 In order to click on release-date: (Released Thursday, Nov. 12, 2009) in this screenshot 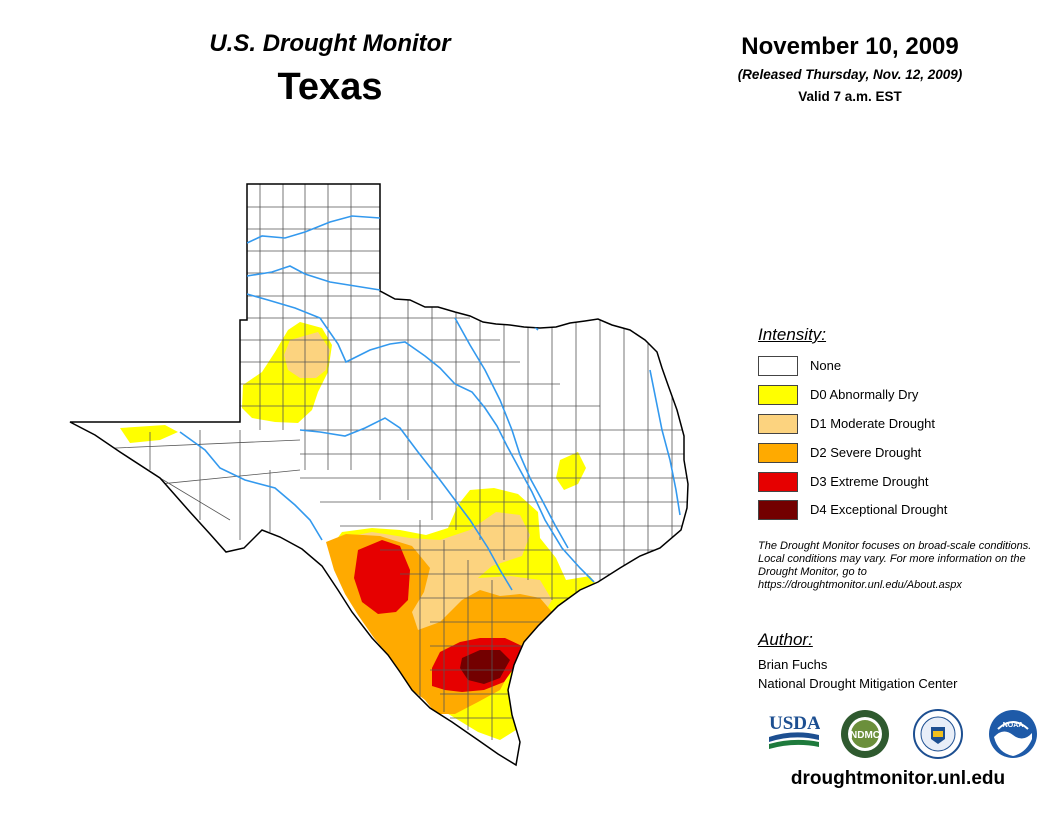, I will do `click(850, 74)`.